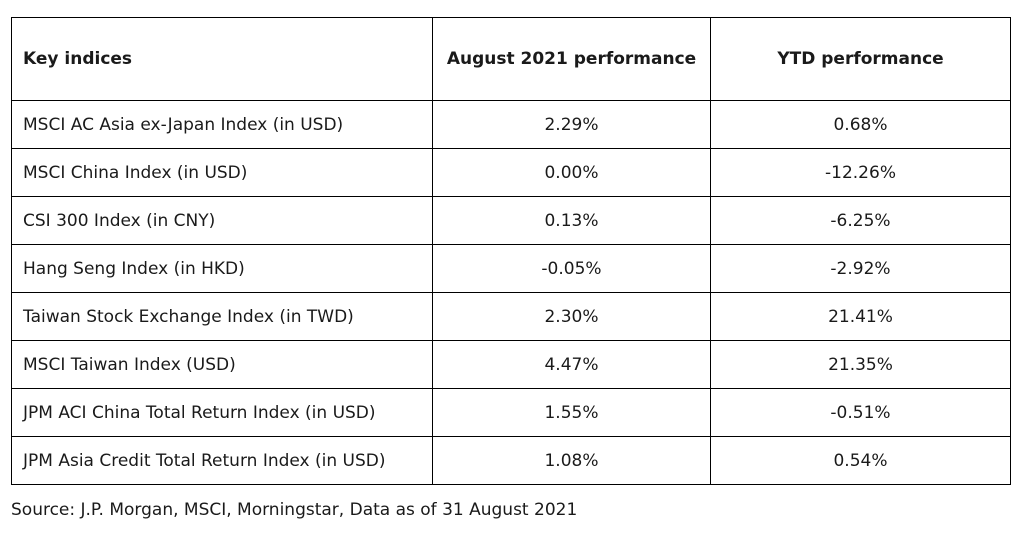 This screenshot has width=1024, height=537. I want to click on ytd-performance-cell: 21.35%, so click(860, 364).